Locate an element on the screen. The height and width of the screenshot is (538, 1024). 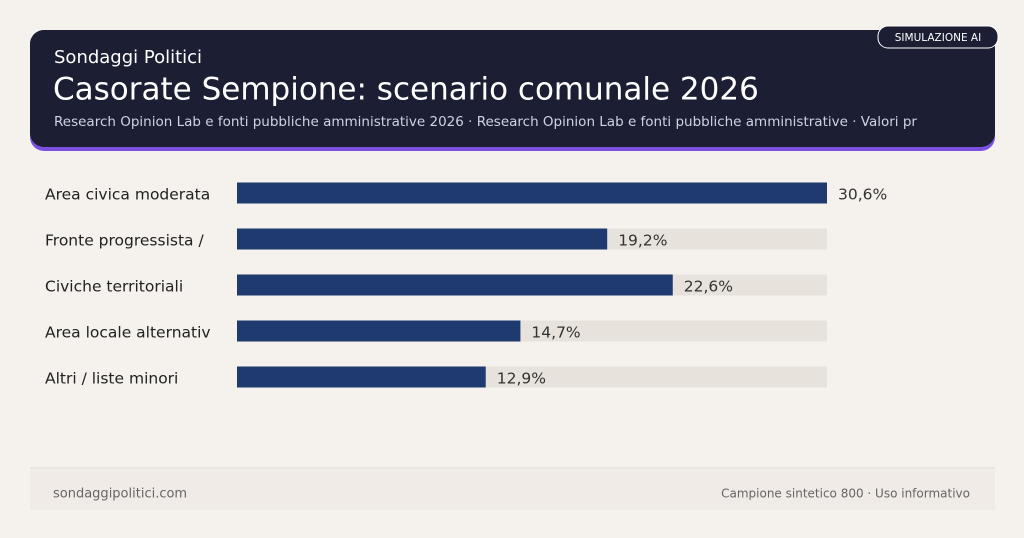
category-label: Area locale alternativ is located at coordinates (128, 333).